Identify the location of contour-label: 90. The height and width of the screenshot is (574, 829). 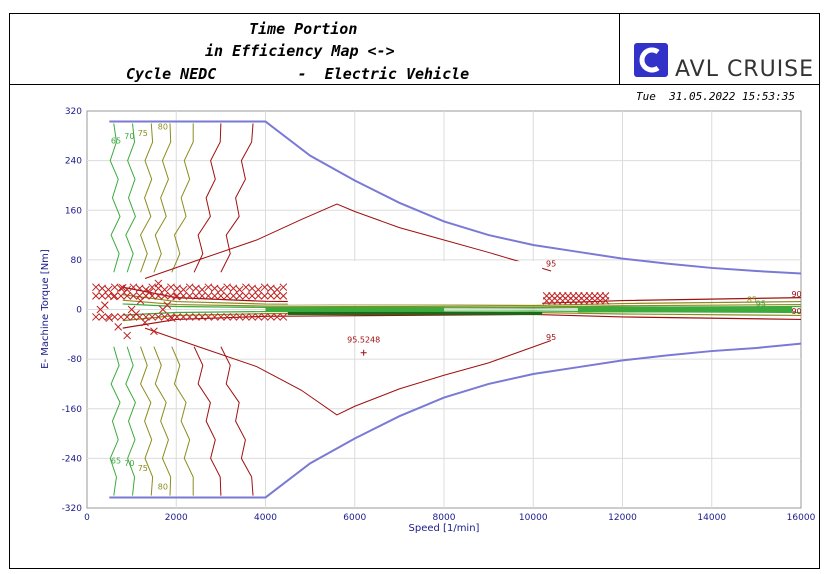
(796, 294).